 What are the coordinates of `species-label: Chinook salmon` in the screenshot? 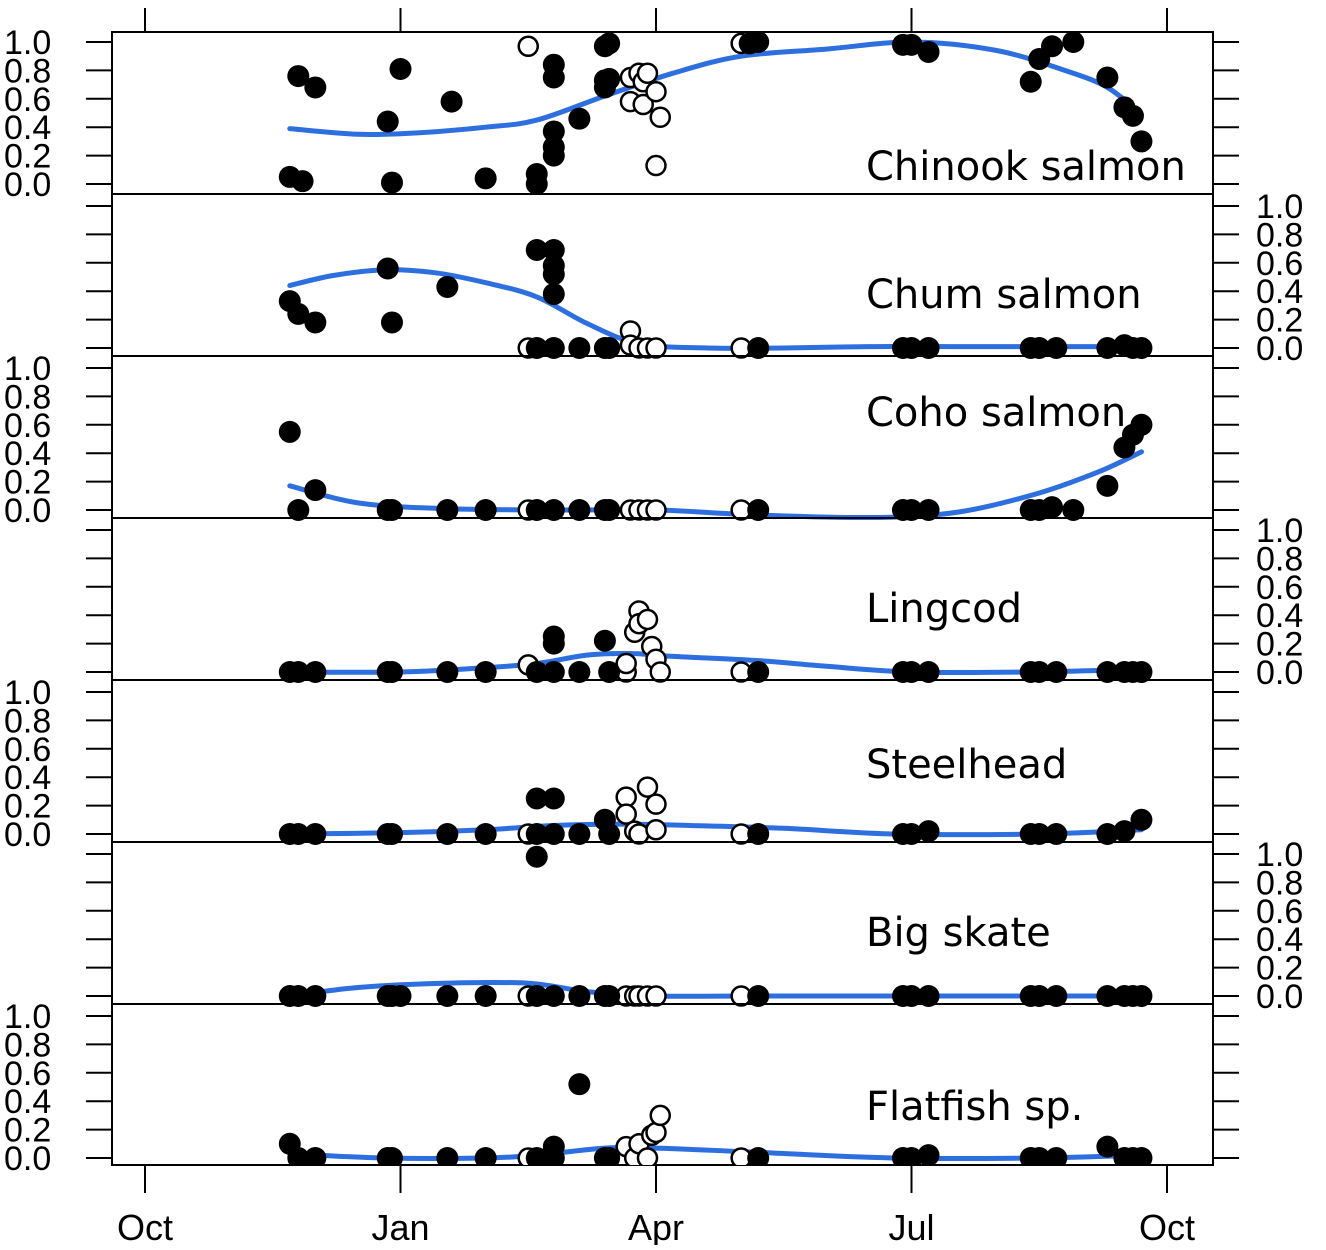 It's located at (1026, 167).